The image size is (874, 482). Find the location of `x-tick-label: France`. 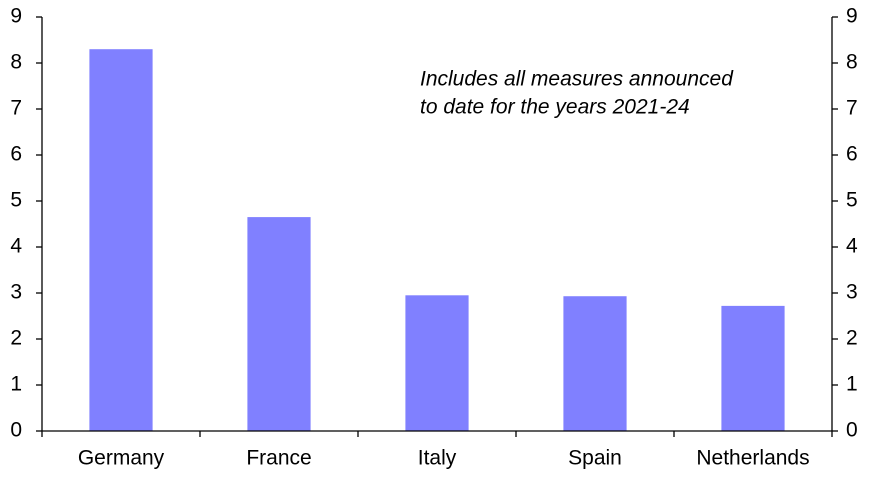

x-tick-label: France is located at coordinates (278, 458).